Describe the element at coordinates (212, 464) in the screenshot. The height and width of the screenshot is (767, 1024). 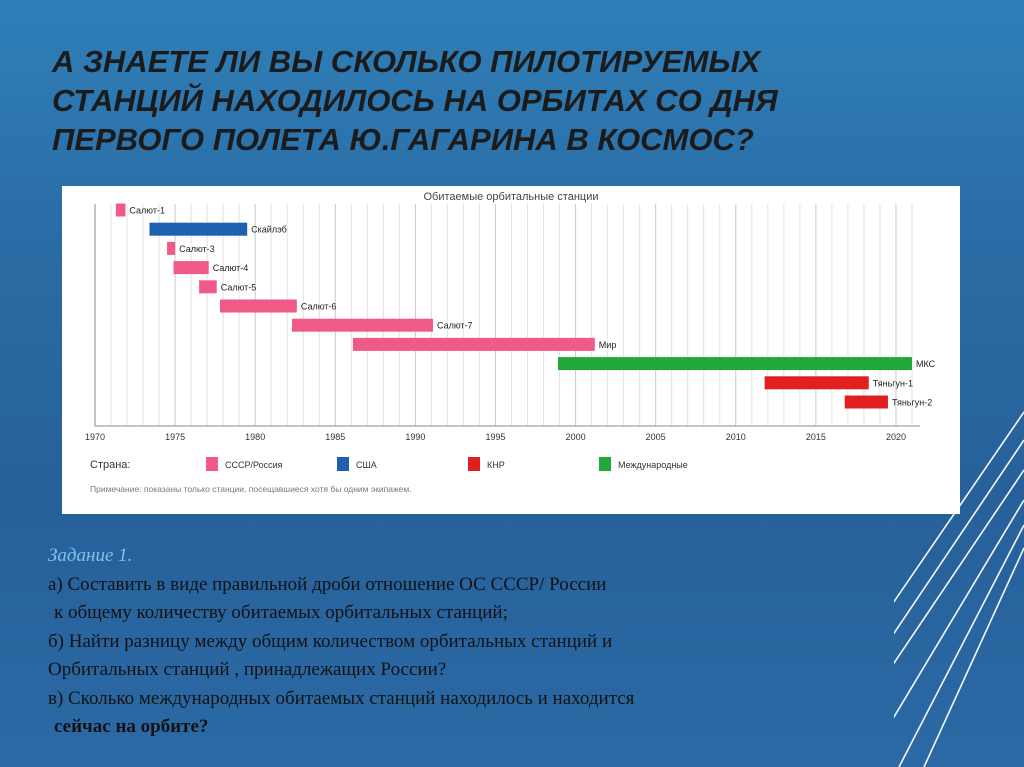
I see `legend-swatch-ussr_russia` at that location.